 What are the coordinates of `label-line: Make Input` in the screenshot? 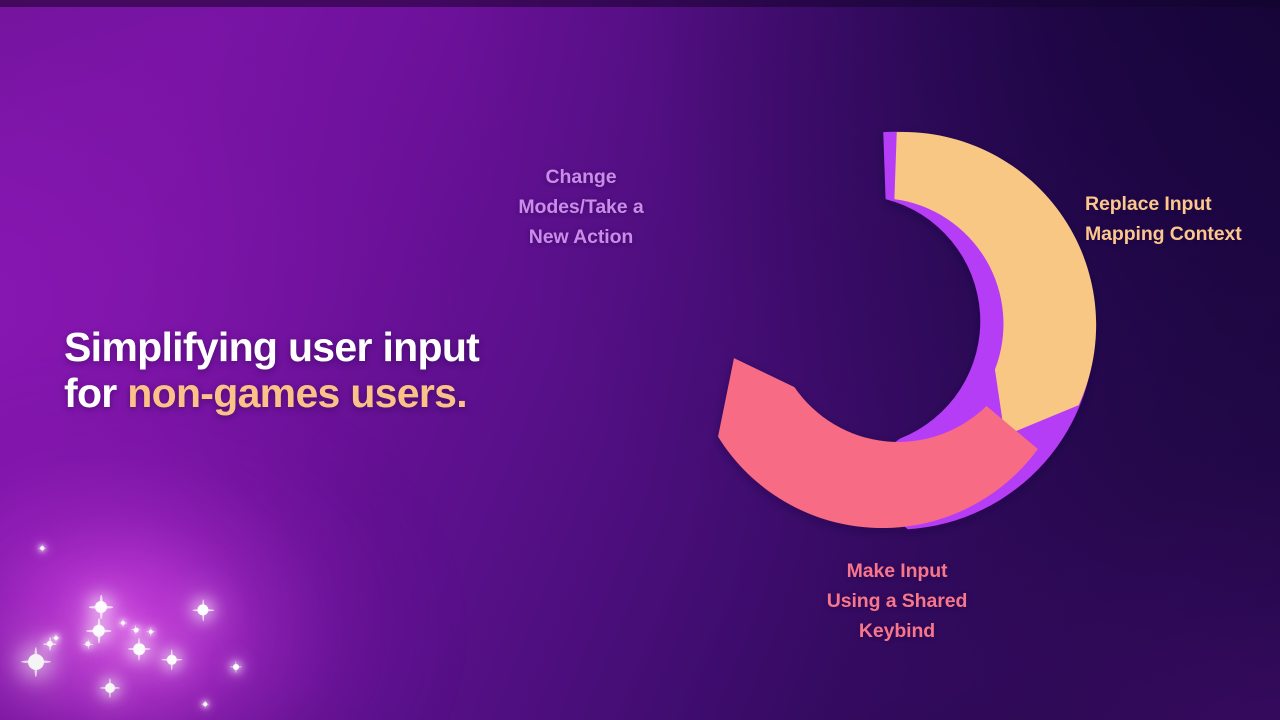 It's located at (897, 571).